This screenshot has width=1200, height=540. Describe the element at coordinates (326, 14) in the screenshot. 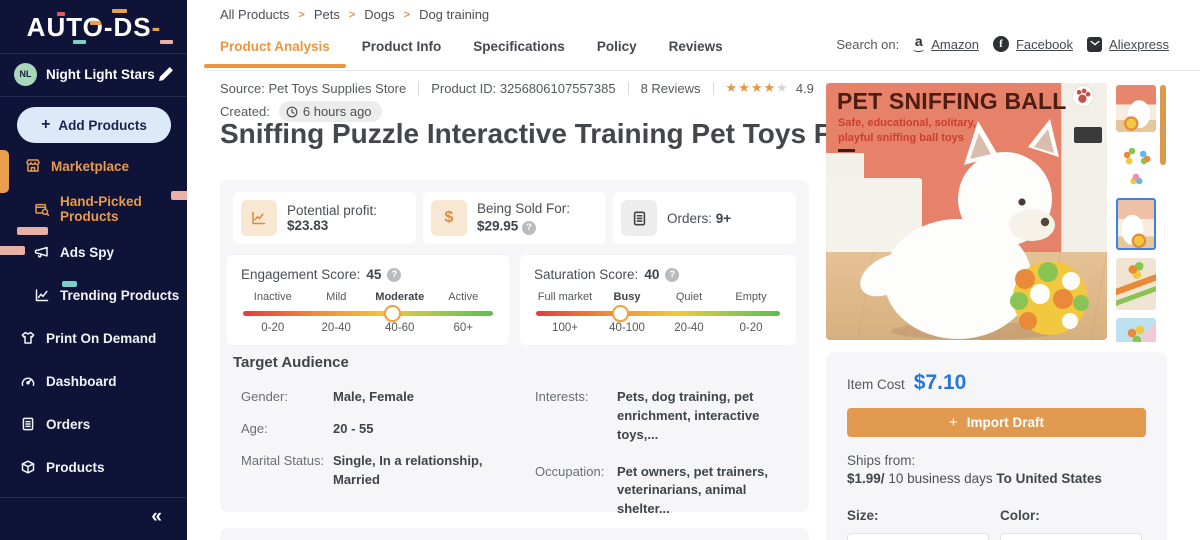

I see `breadcrumb-pets: Pets` at that location.